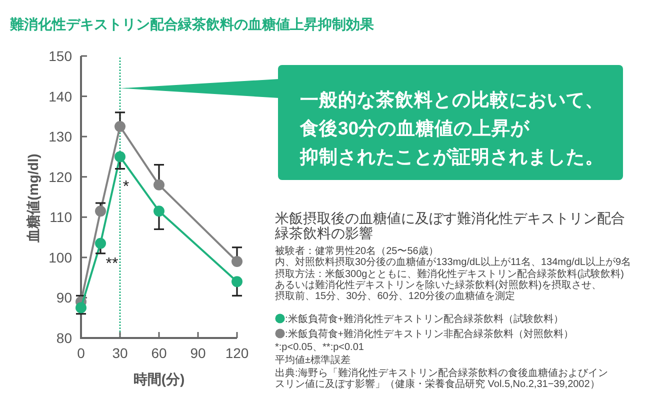 The height and width of the screenshot is (408, 660). Describe the element at coordinates (60, 96) in the screenshot. I see `y-tick-label: 140` at that location.